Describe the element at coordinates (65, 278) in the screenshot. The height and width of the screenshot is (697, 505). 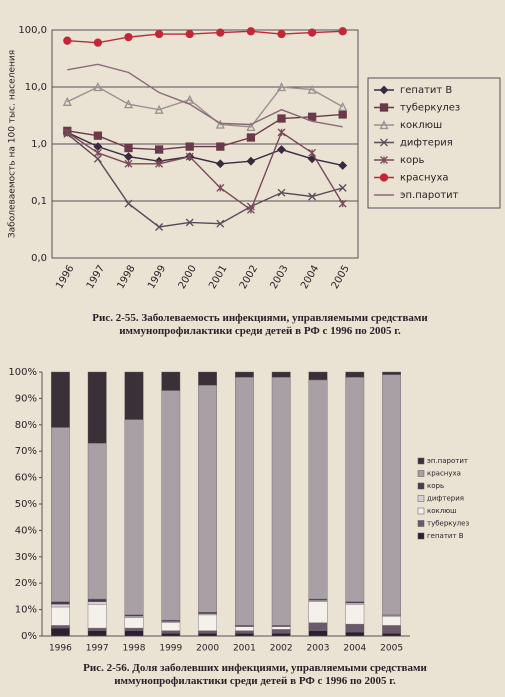
I see `x-tick-label: 1996` at that location.